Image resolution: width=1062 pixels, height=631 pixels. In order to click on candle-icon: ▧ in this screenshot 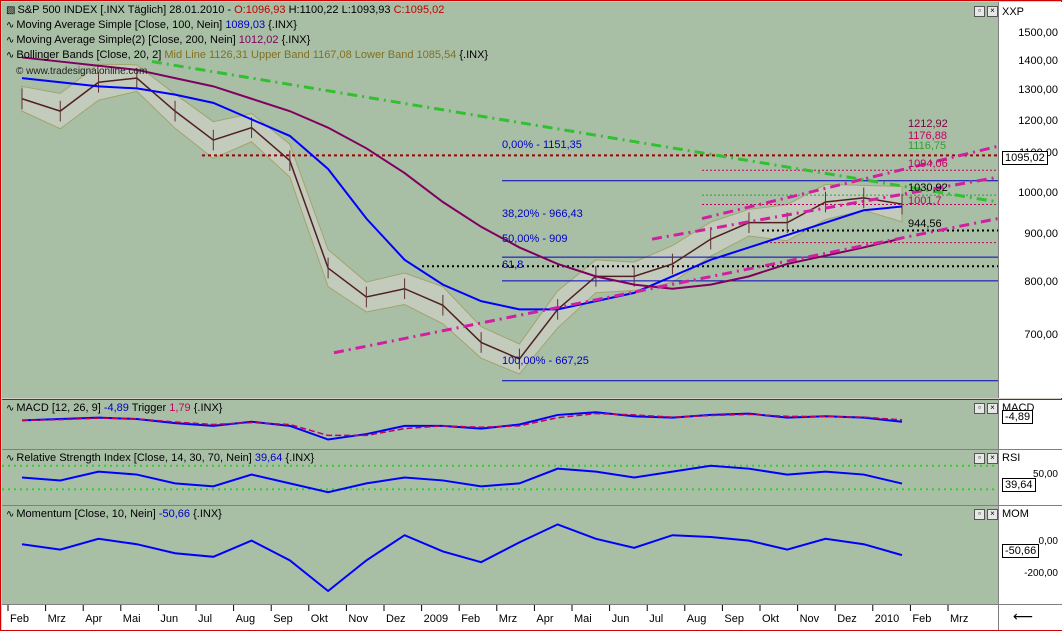, I will do `click(11, 10)`.